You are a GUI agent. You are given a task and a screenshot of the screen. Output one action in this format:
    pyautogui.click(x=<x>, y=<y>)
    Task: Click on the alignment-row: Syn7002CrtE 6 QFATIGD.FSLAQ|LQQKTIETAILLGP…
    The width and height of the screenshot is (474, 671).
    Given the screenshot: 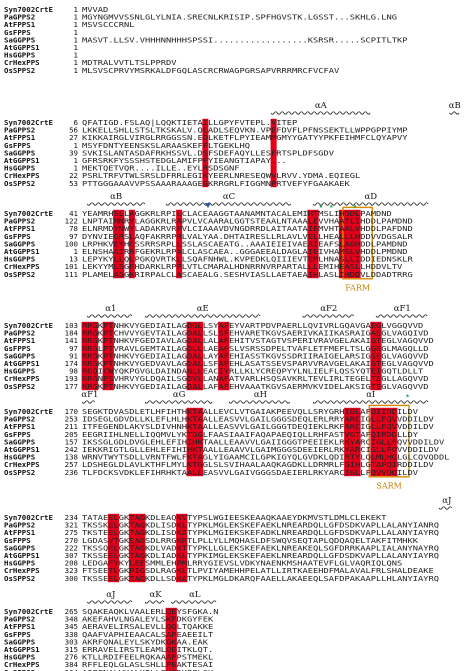 What is the action you would take?
    pyautogui.click(x=151, y=122)
    